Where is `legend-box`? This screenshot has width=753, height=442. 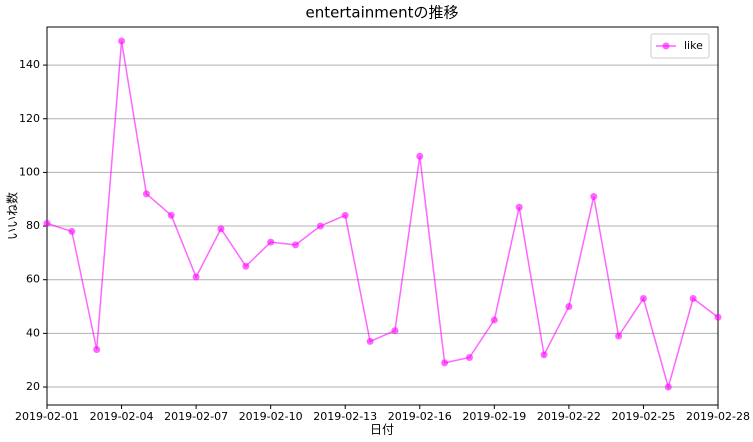 legend-box is located at coordinates (680, 46).